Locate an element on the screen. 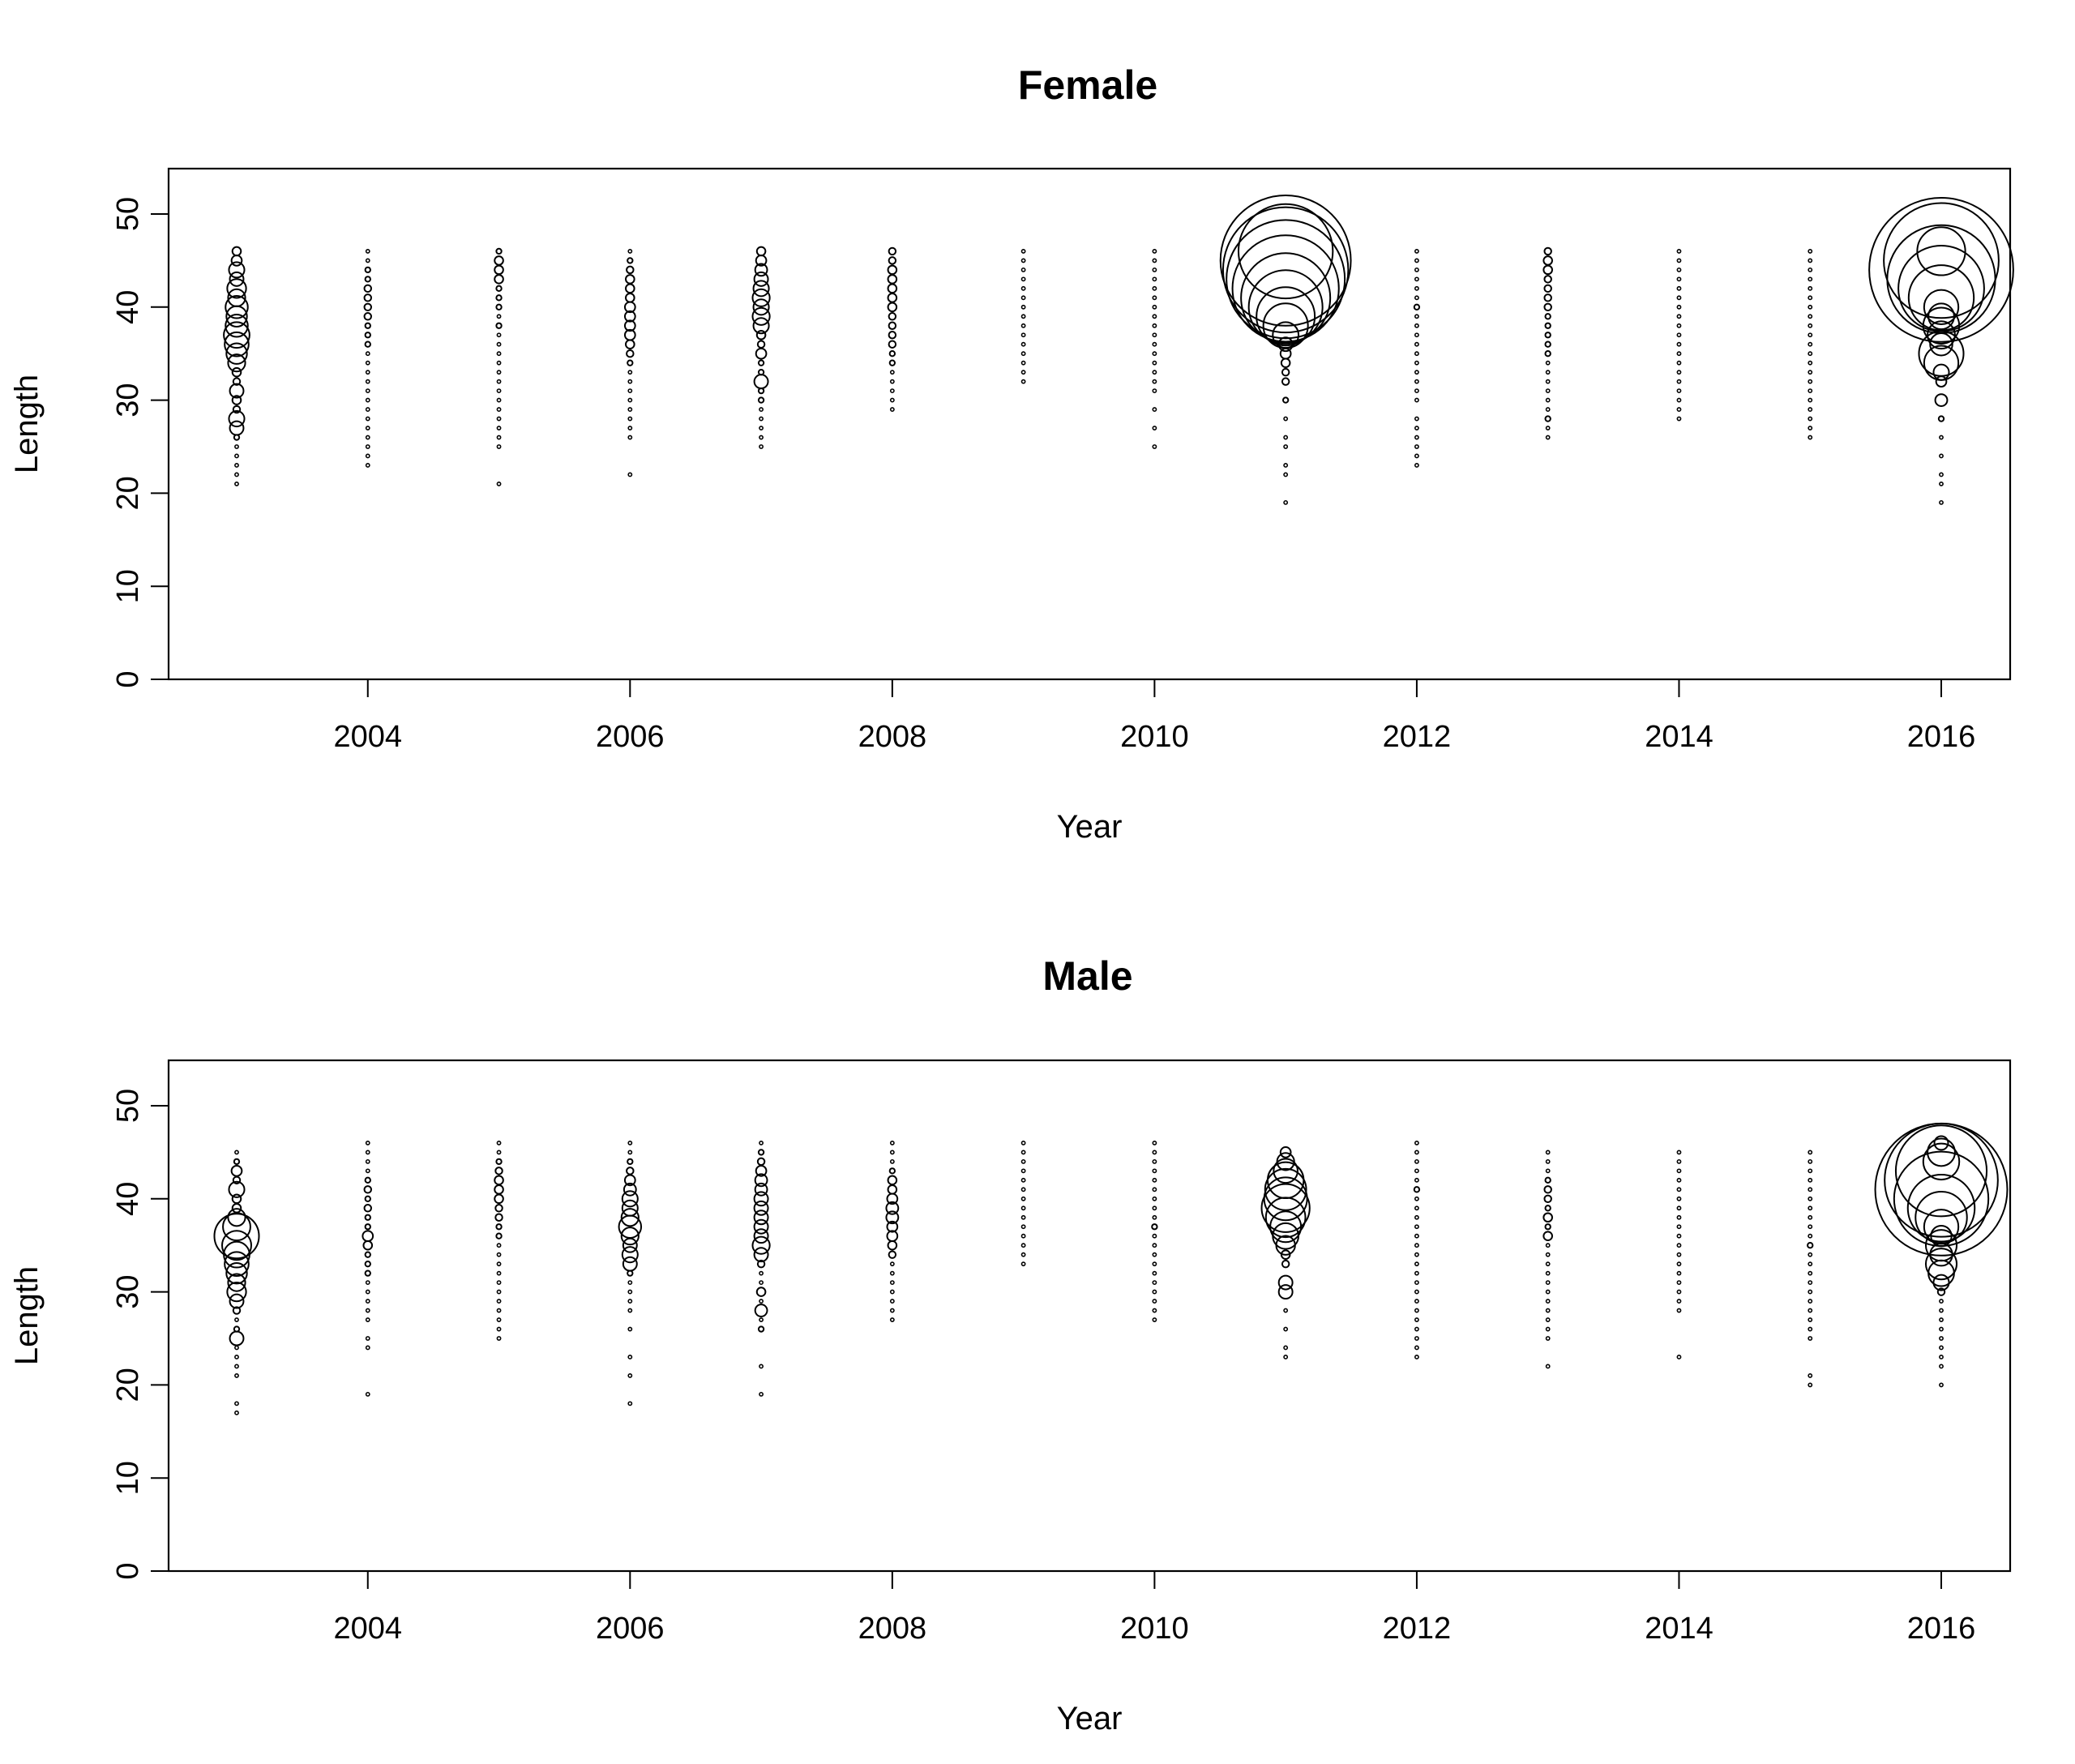 The image size is (2075, 1764). x-axis: 2004 2006 2008 2010 2012 2014 2016 is located at coordinates (1154, 1608).